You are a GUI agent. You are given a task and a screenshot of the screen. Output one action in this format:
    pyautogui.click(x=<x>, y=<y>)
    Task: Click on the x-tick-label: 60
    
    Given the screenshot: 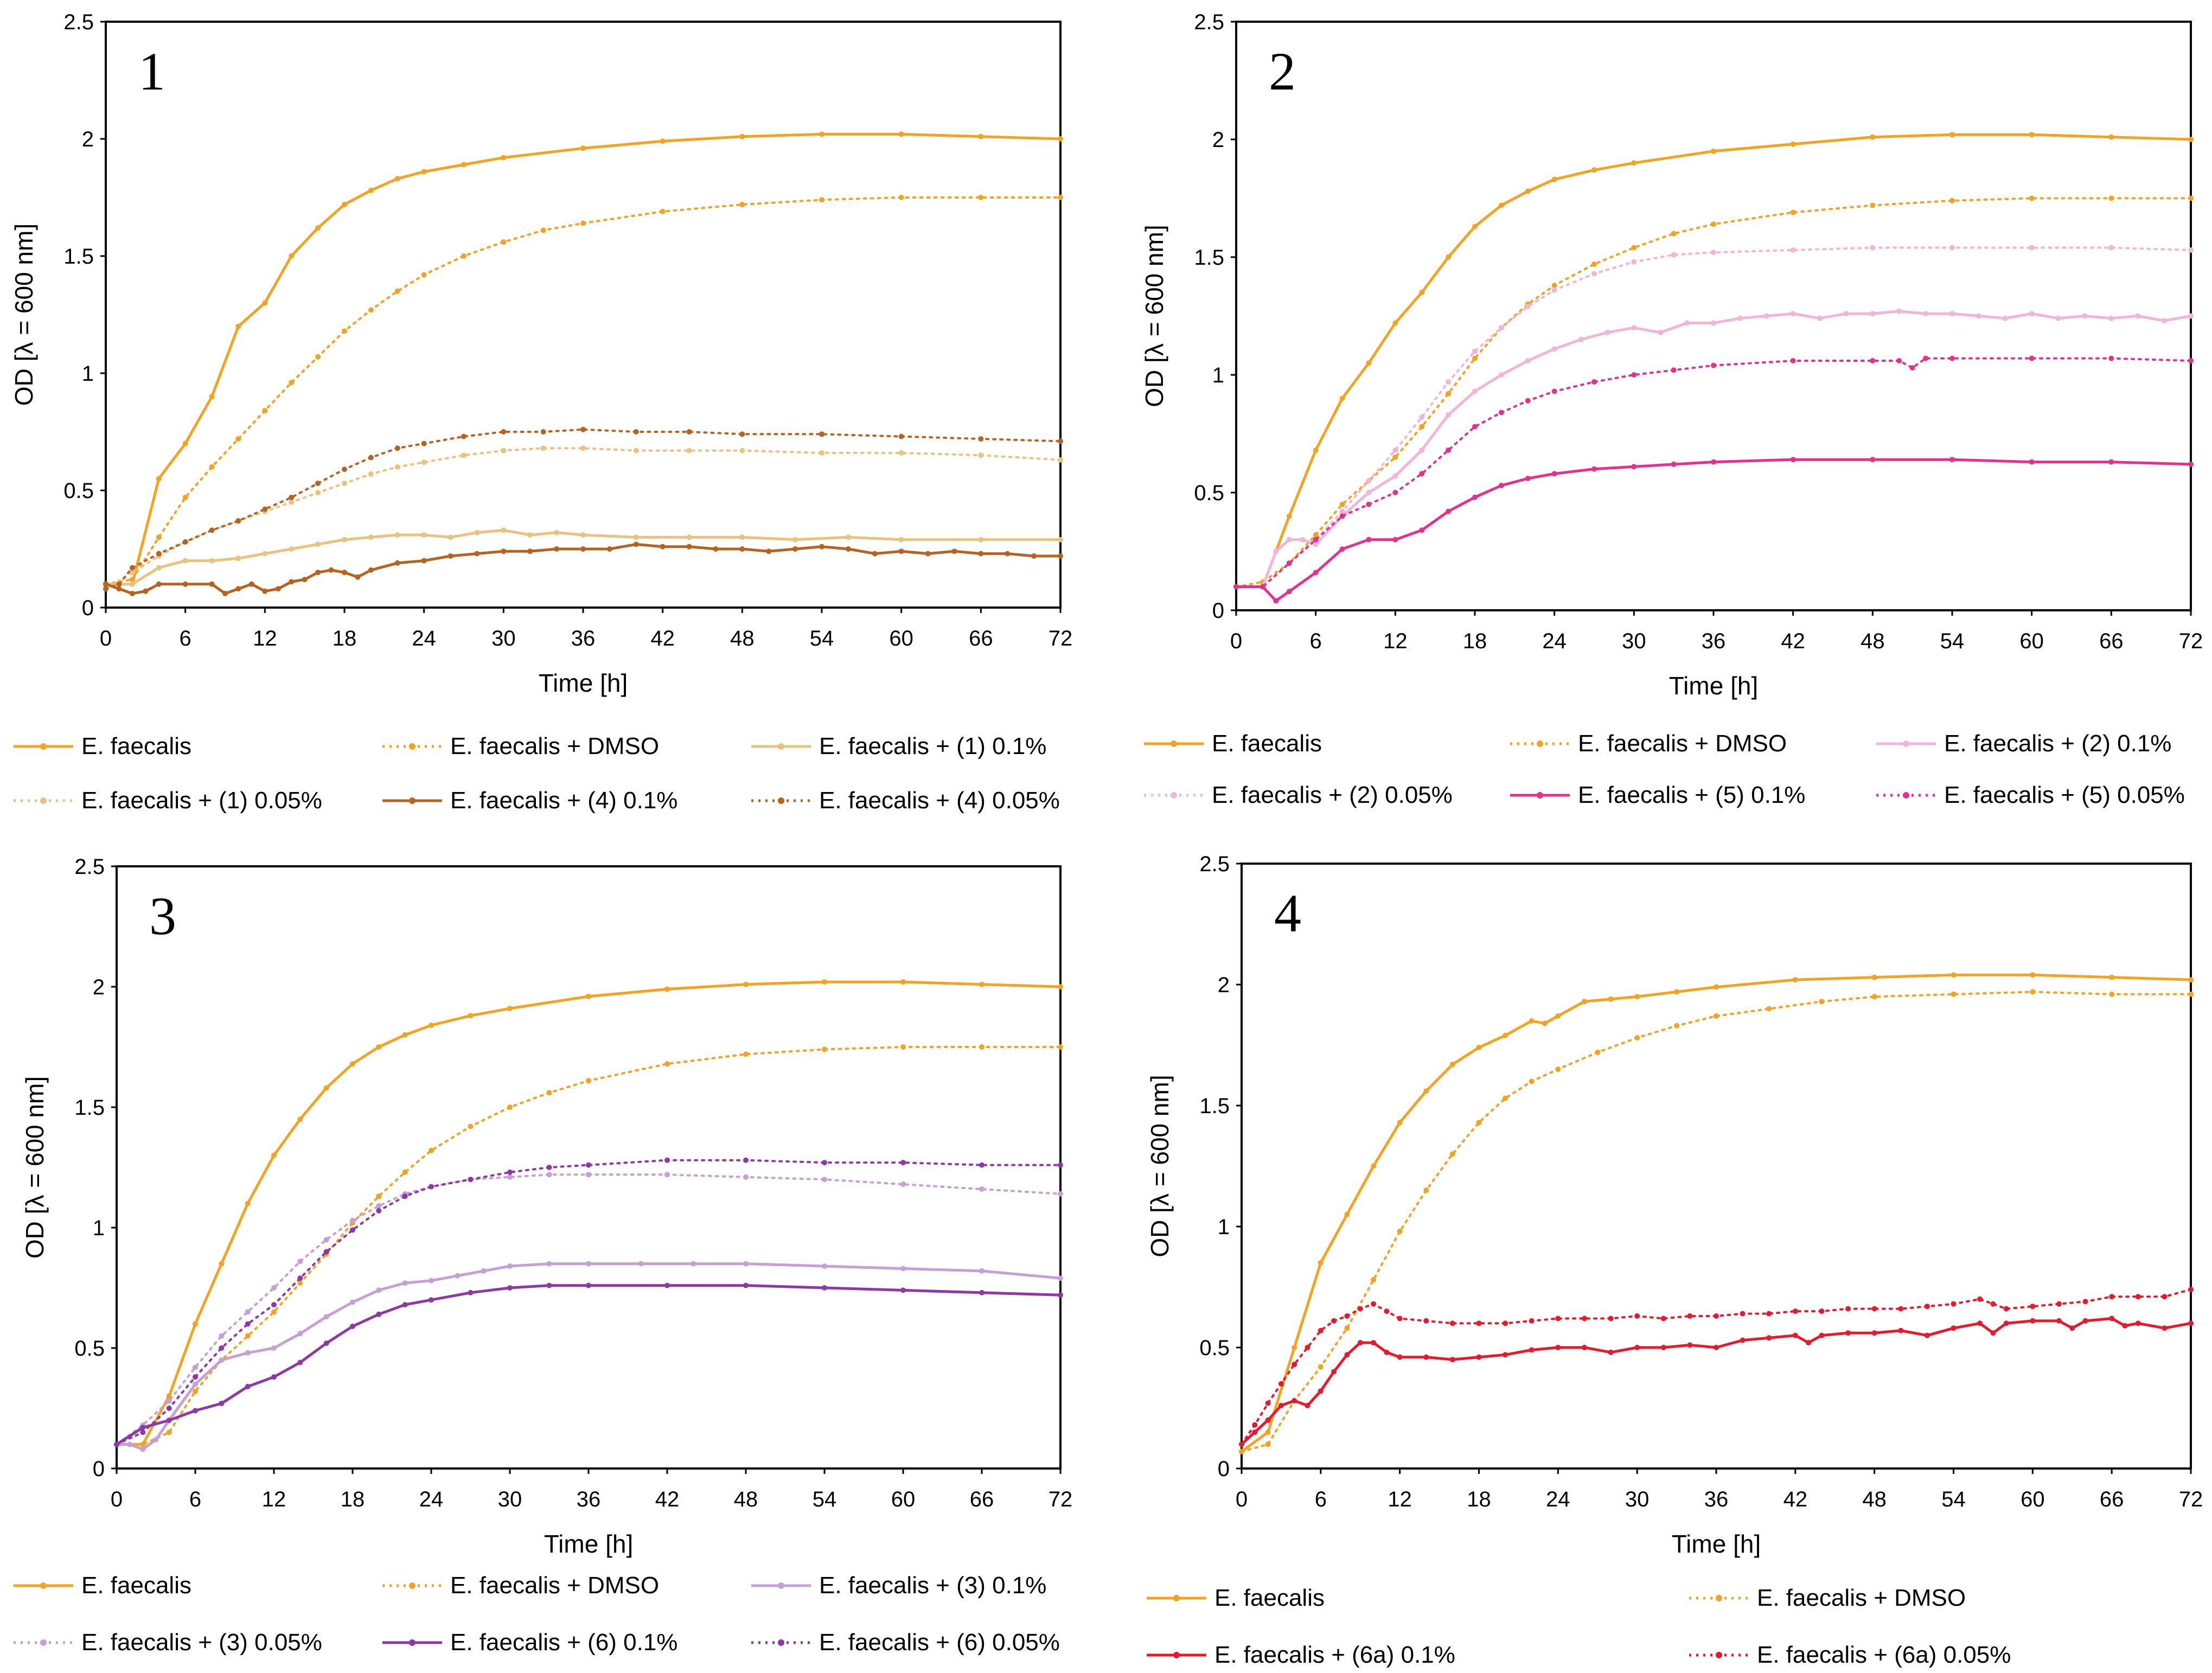 What is the action you would take?
    pyautogui.click(x=2031, y=641)
    